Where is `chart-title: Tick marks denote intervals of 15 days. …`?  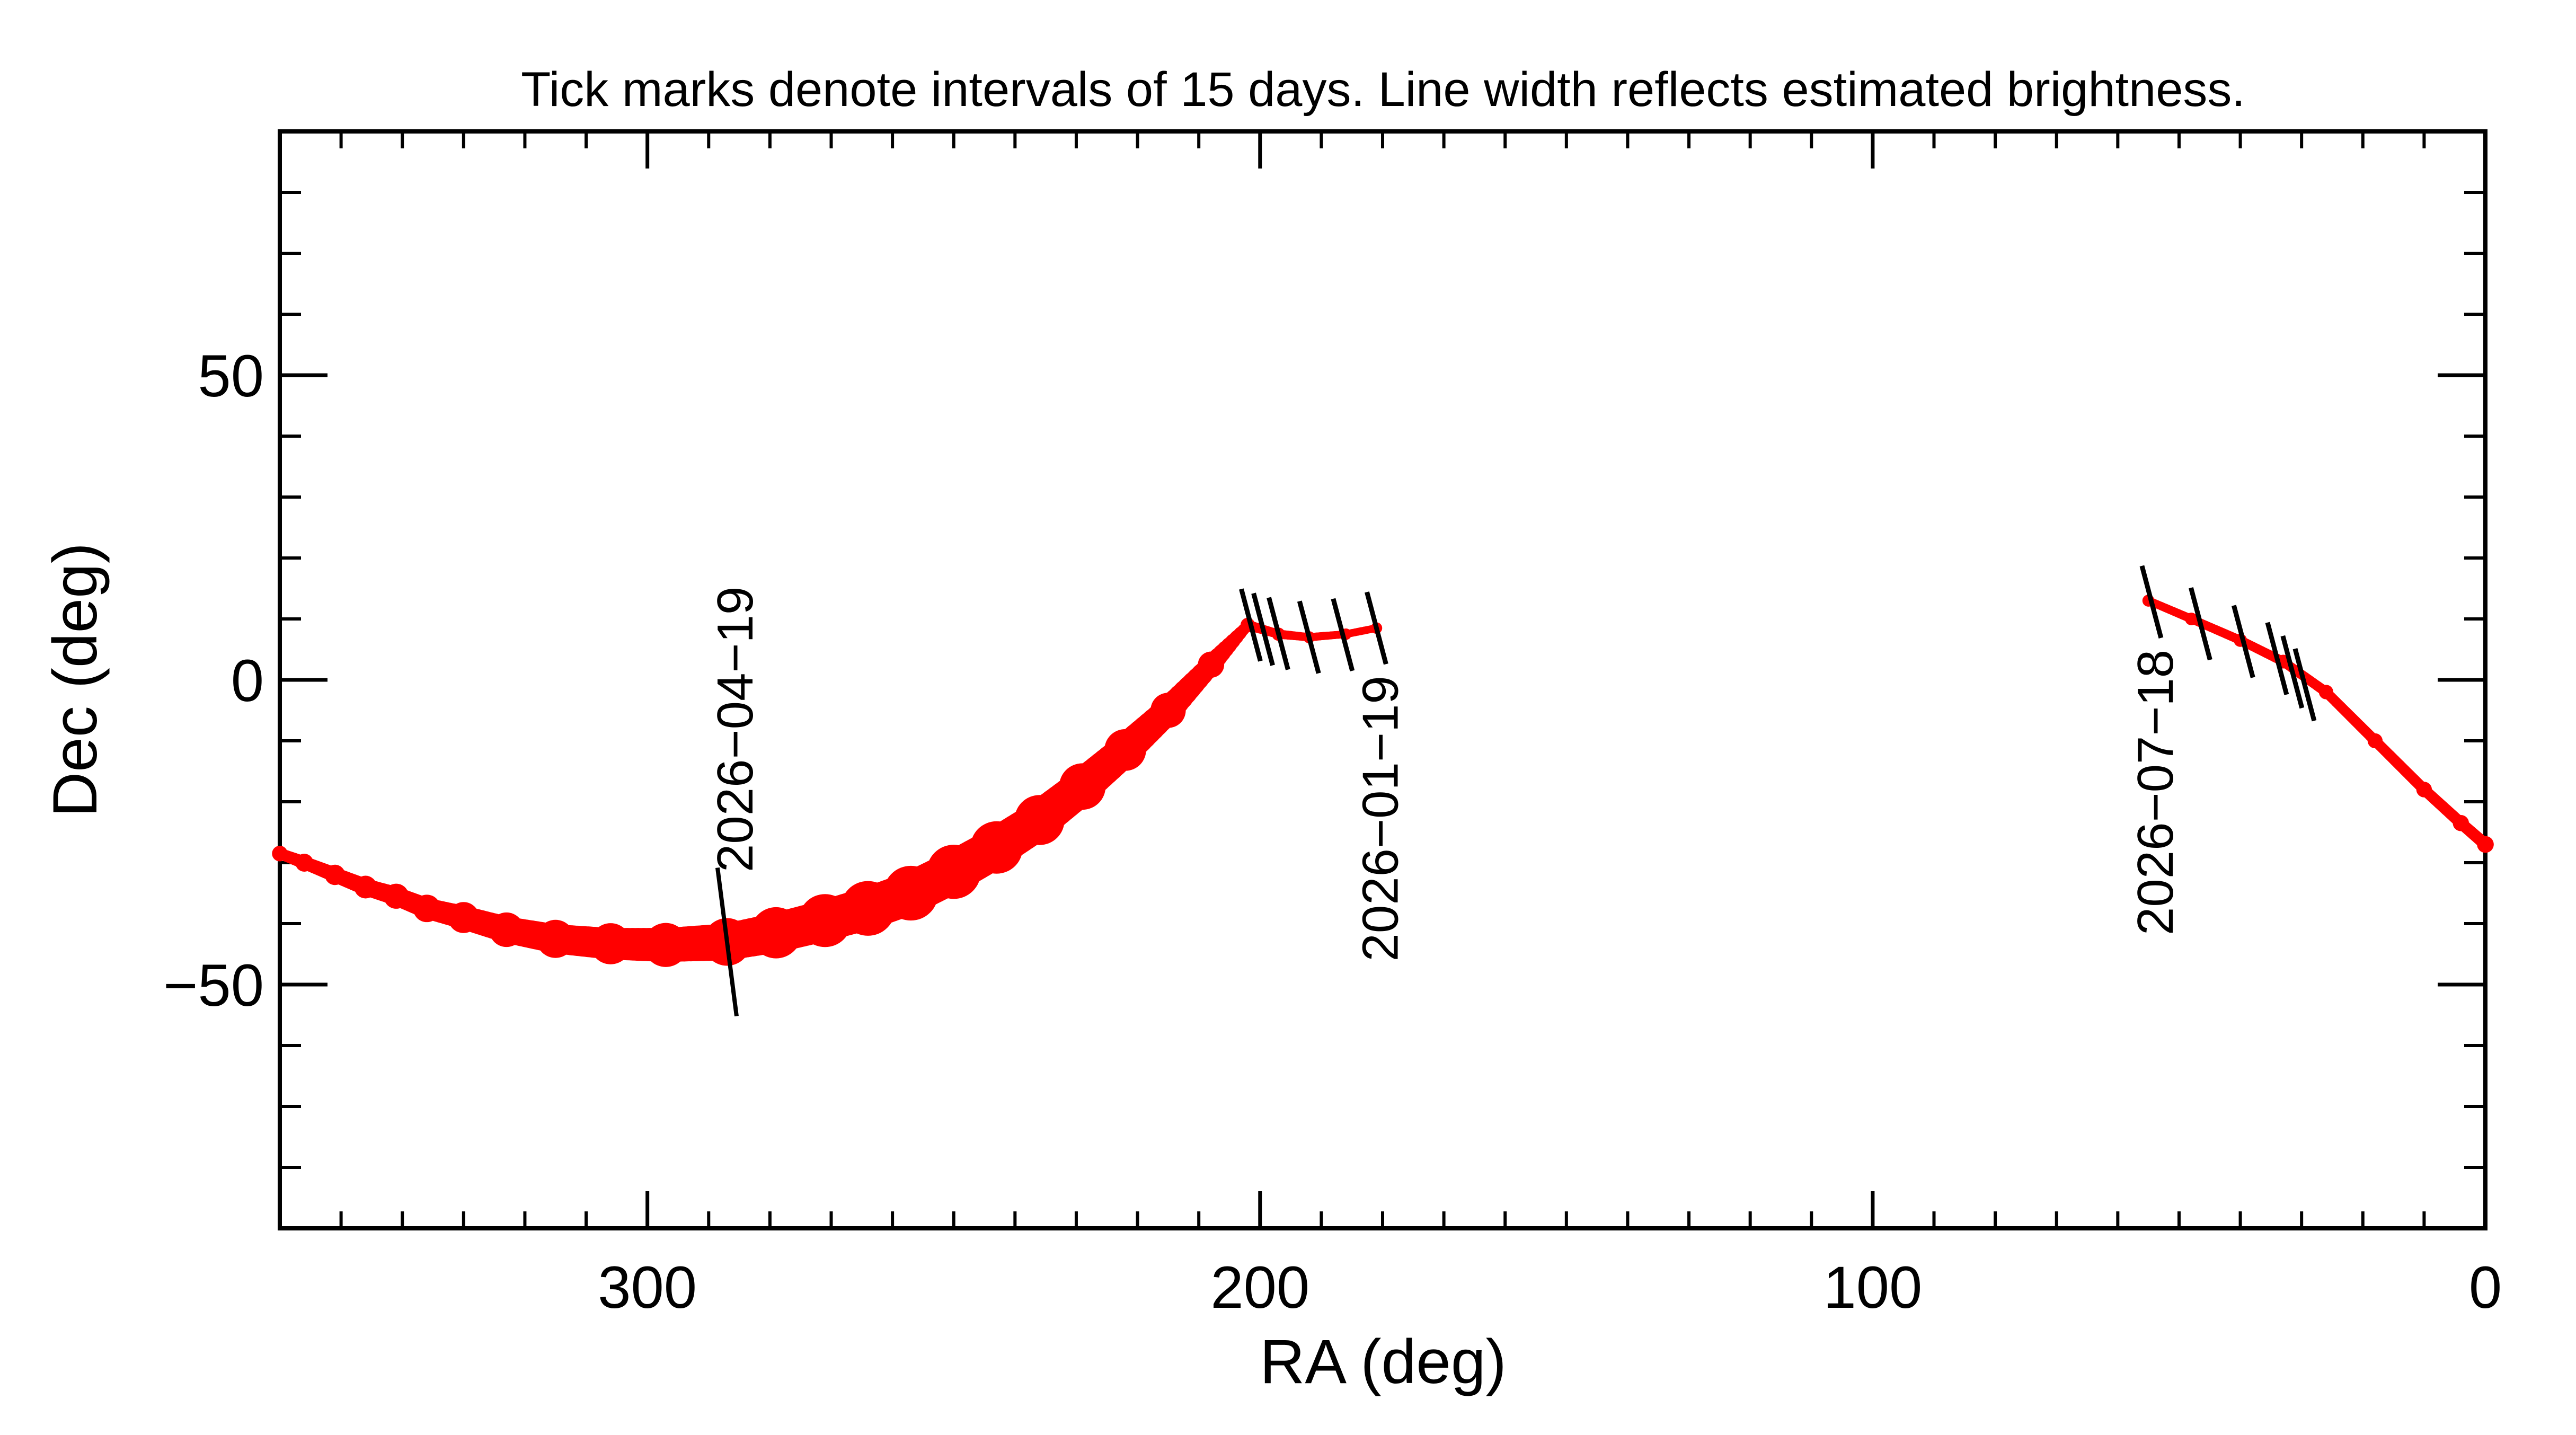 chart-title: Tick marks denote intervals of 15 days. … is located at coordinates (1383, 90).